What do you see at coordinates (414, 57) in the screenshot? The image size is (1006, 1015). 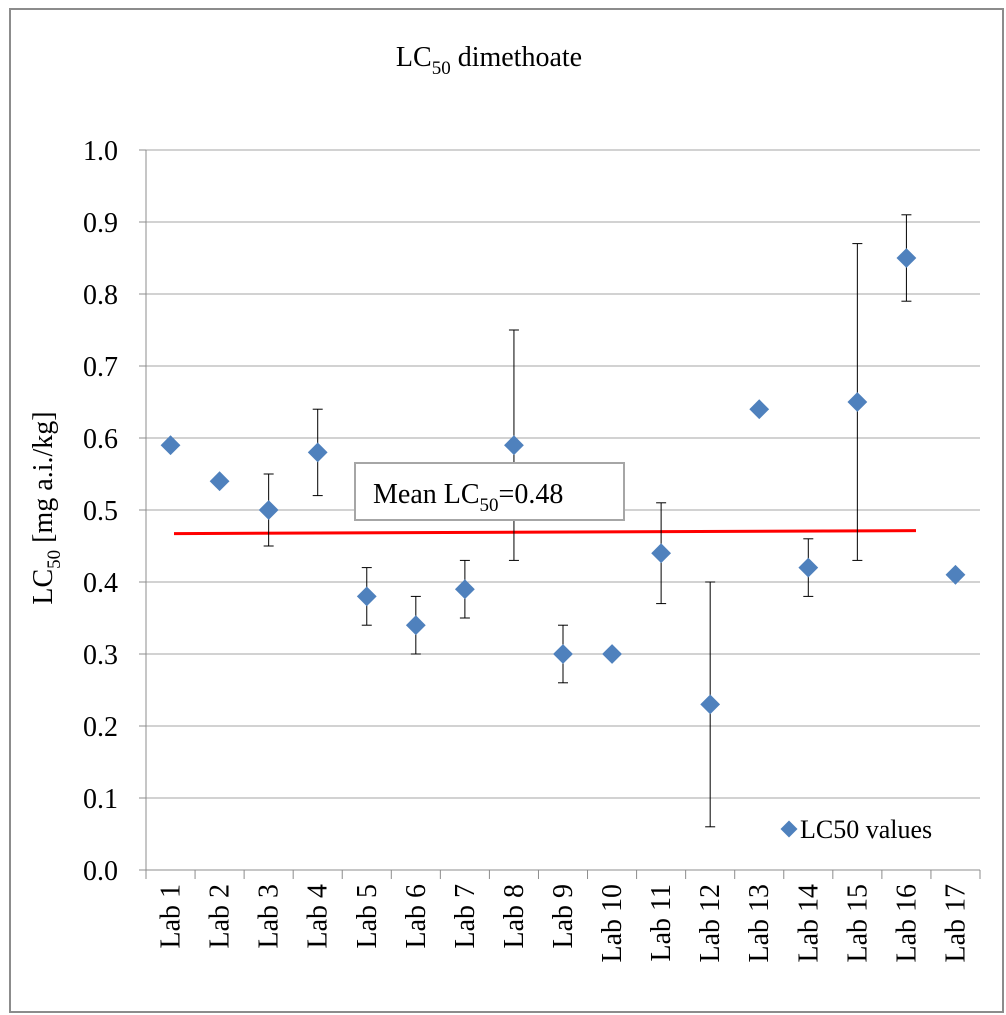 I see `title-main: LC` at bounding box center [414, 57].